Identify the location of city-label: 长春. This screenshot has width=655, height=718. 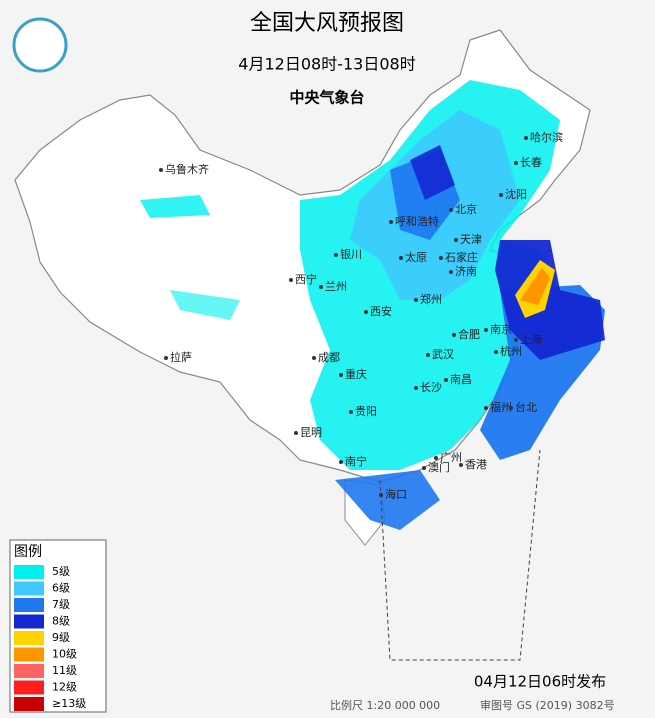
(531, 162).